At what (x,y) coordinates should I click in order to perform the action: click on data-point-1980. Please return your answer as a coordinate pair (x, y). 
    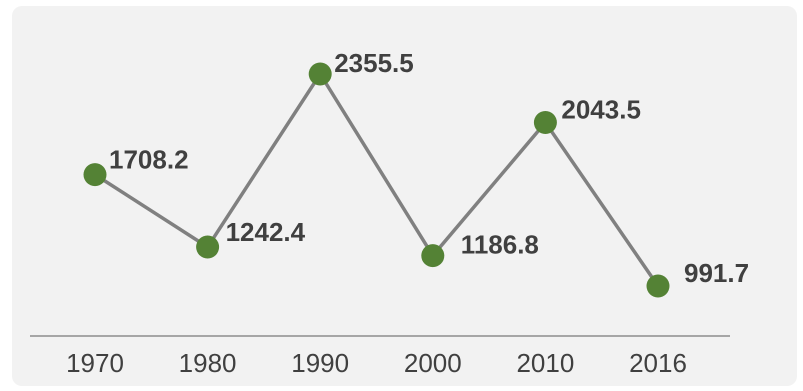
    Looking at the image, I should click on (208, 247).